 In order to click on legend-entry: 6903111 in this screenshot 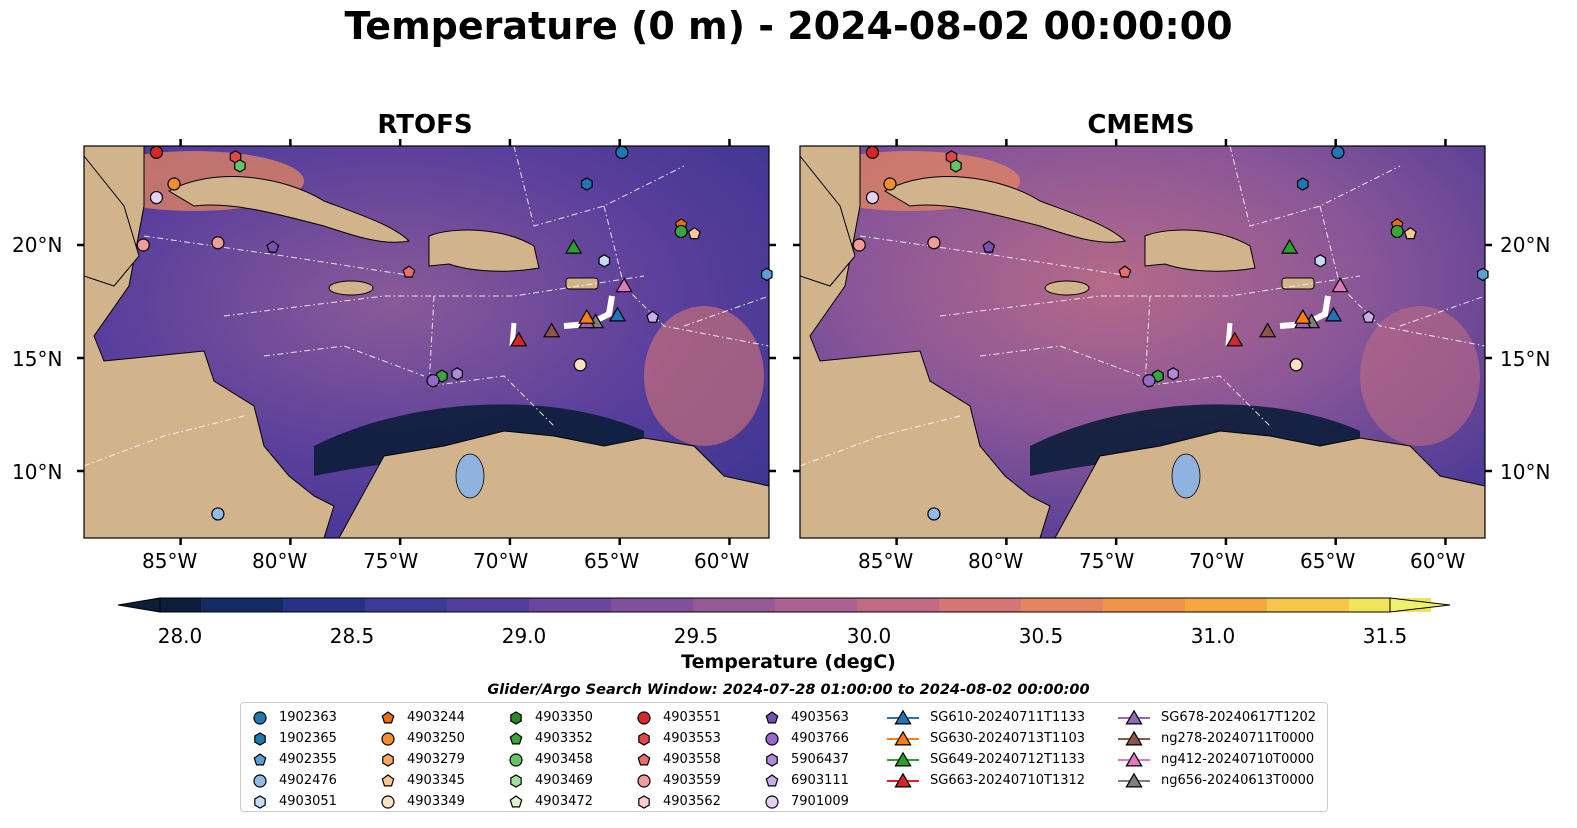, I will do `click(806, 780)`.